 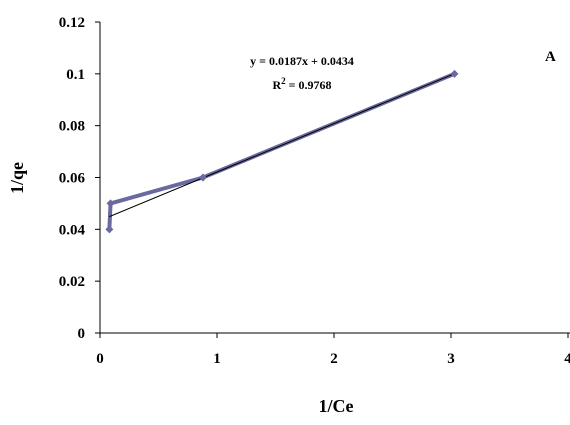 What do you see at coordinates (302, 61) in the screenshot?
I see `trendline-equation: y = 0.0187x + 0.0434` at bounding box center [302, 61].